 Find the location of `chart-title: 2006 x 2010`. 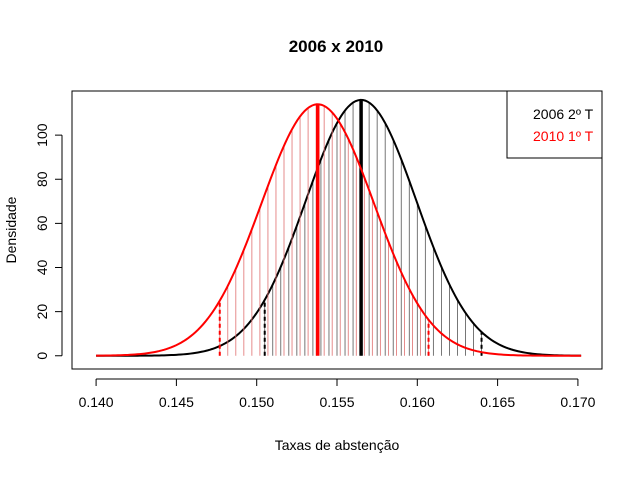

chart-title: 2006 x 2010 is located at coordinates (336, 46).